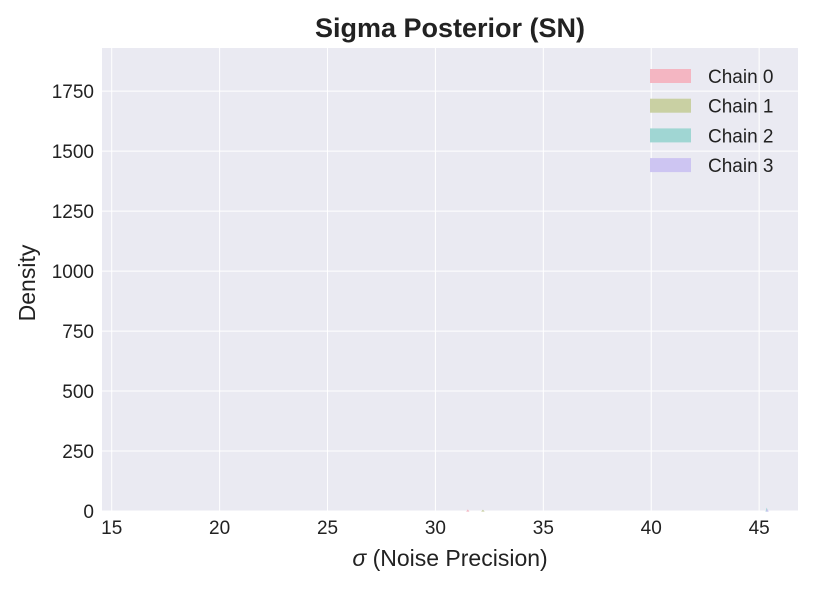  Describe the element at coordinates (327, 528) in the screenshot. I see `x-tick-label: 25` at that location.